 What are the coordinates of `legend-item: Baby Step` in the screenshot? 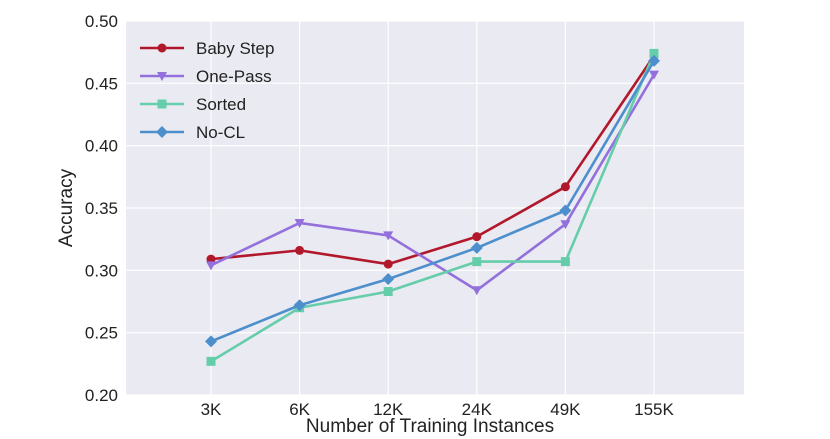 It's located at (207, 48).